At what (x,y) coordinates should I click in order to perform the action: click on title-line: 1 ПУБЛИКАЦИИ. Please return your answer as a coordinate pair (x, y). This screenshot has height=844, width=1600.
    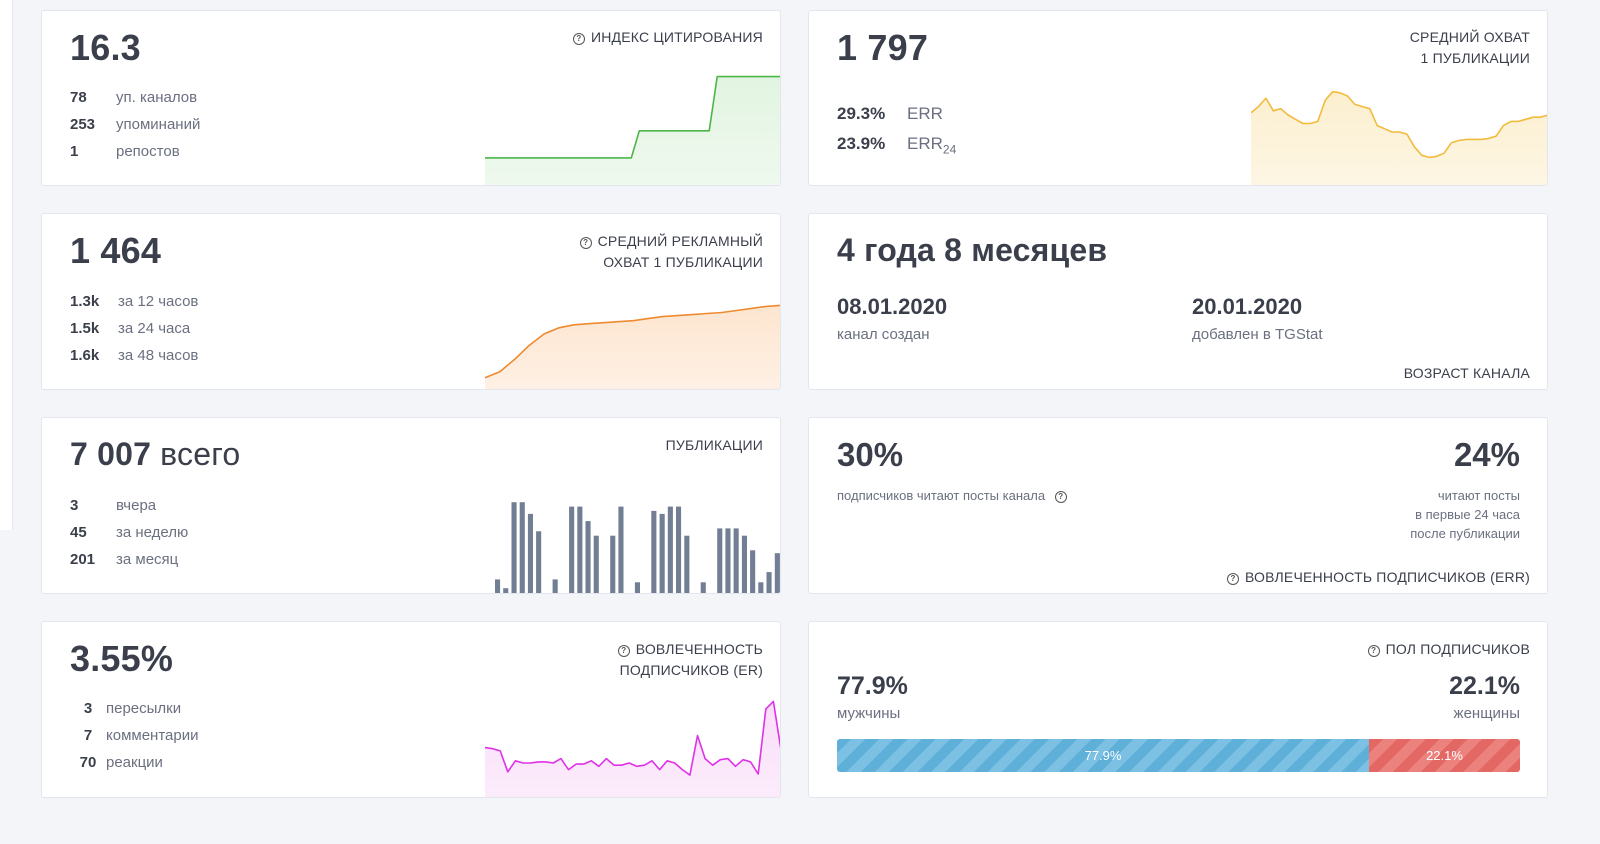
    Looking at the image, I should click on (1475, 58).